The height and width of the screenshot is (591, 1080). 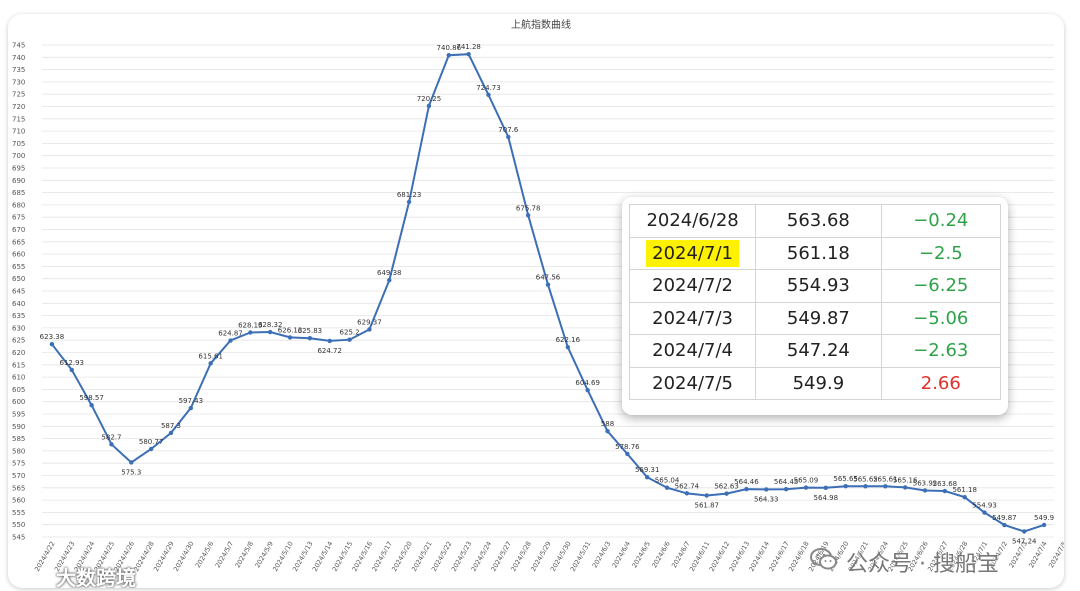 I want to click on x-tick-label: 2024/6/5, so click(x=641, y=554).